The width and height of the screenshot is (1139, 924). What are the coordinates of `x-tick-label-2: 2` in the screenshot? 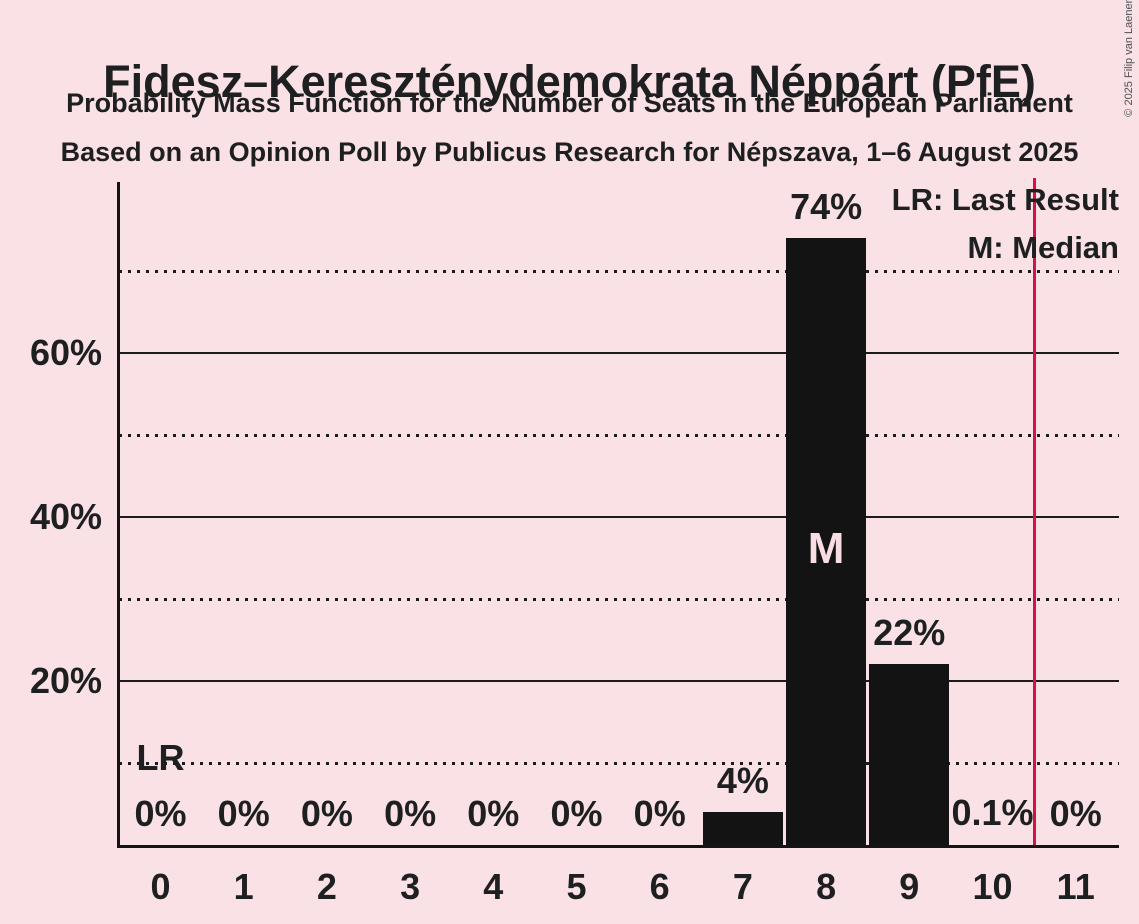 It's located at (326, 886).